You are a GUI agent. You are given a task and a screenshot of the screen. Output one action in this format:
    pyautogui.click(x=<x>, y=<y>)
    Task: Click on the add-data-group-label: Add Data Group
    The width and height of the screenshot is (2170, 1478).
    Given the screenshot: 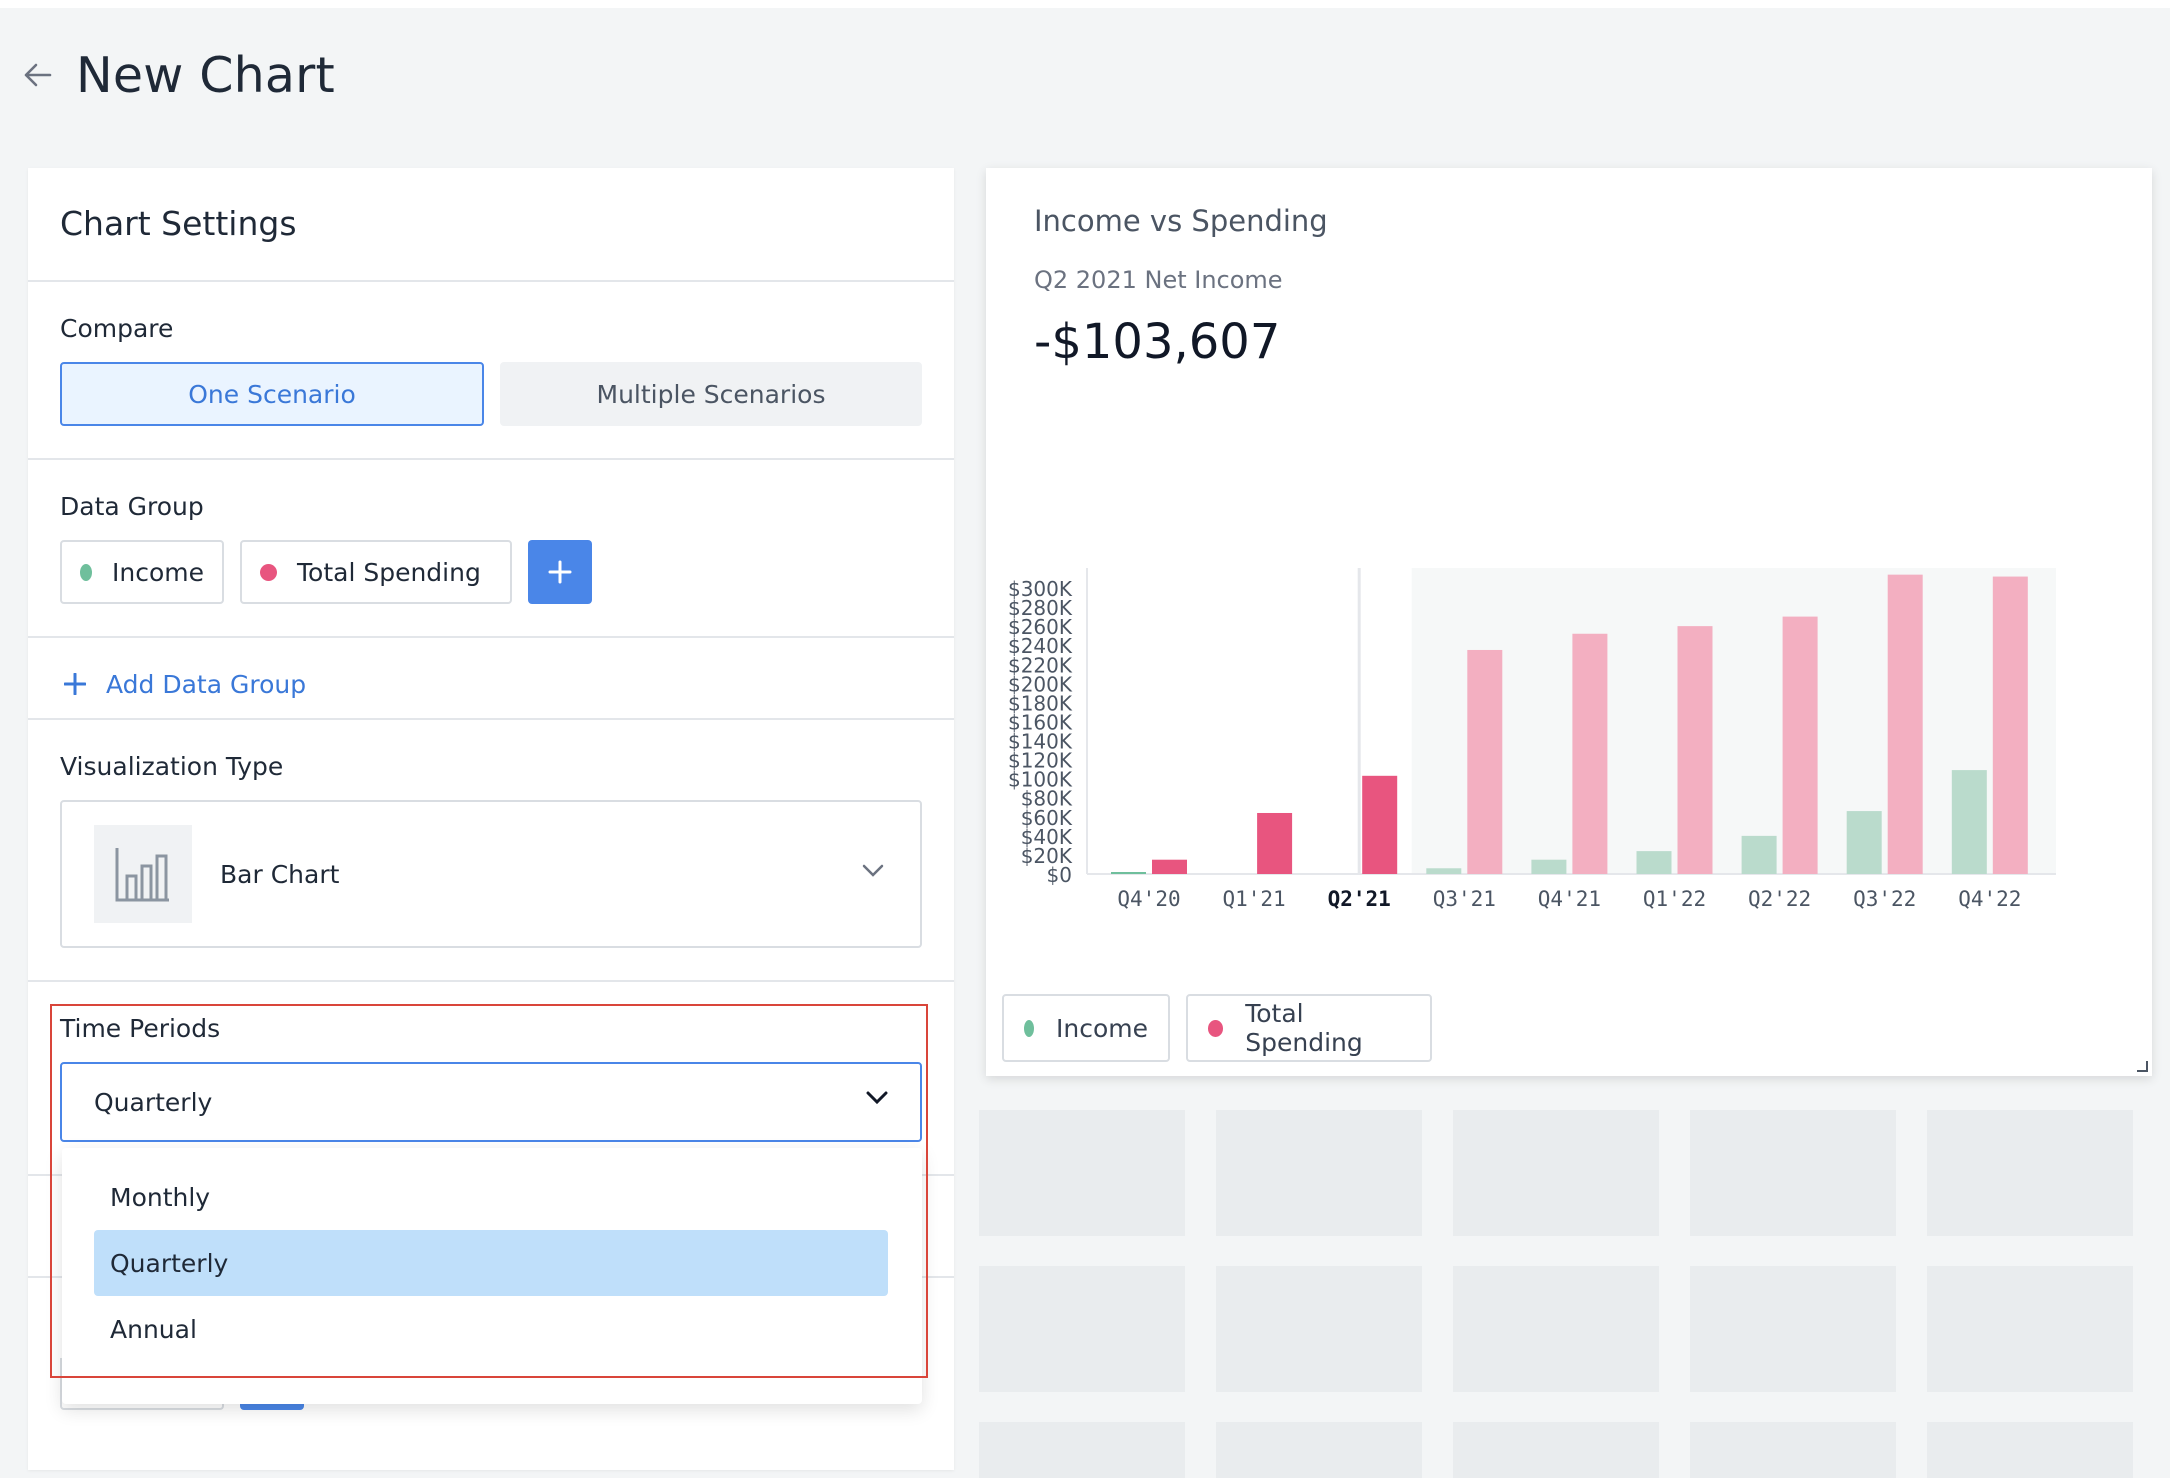 What is the action you would take?
    pyautogui.click(x=206, y=684)
    